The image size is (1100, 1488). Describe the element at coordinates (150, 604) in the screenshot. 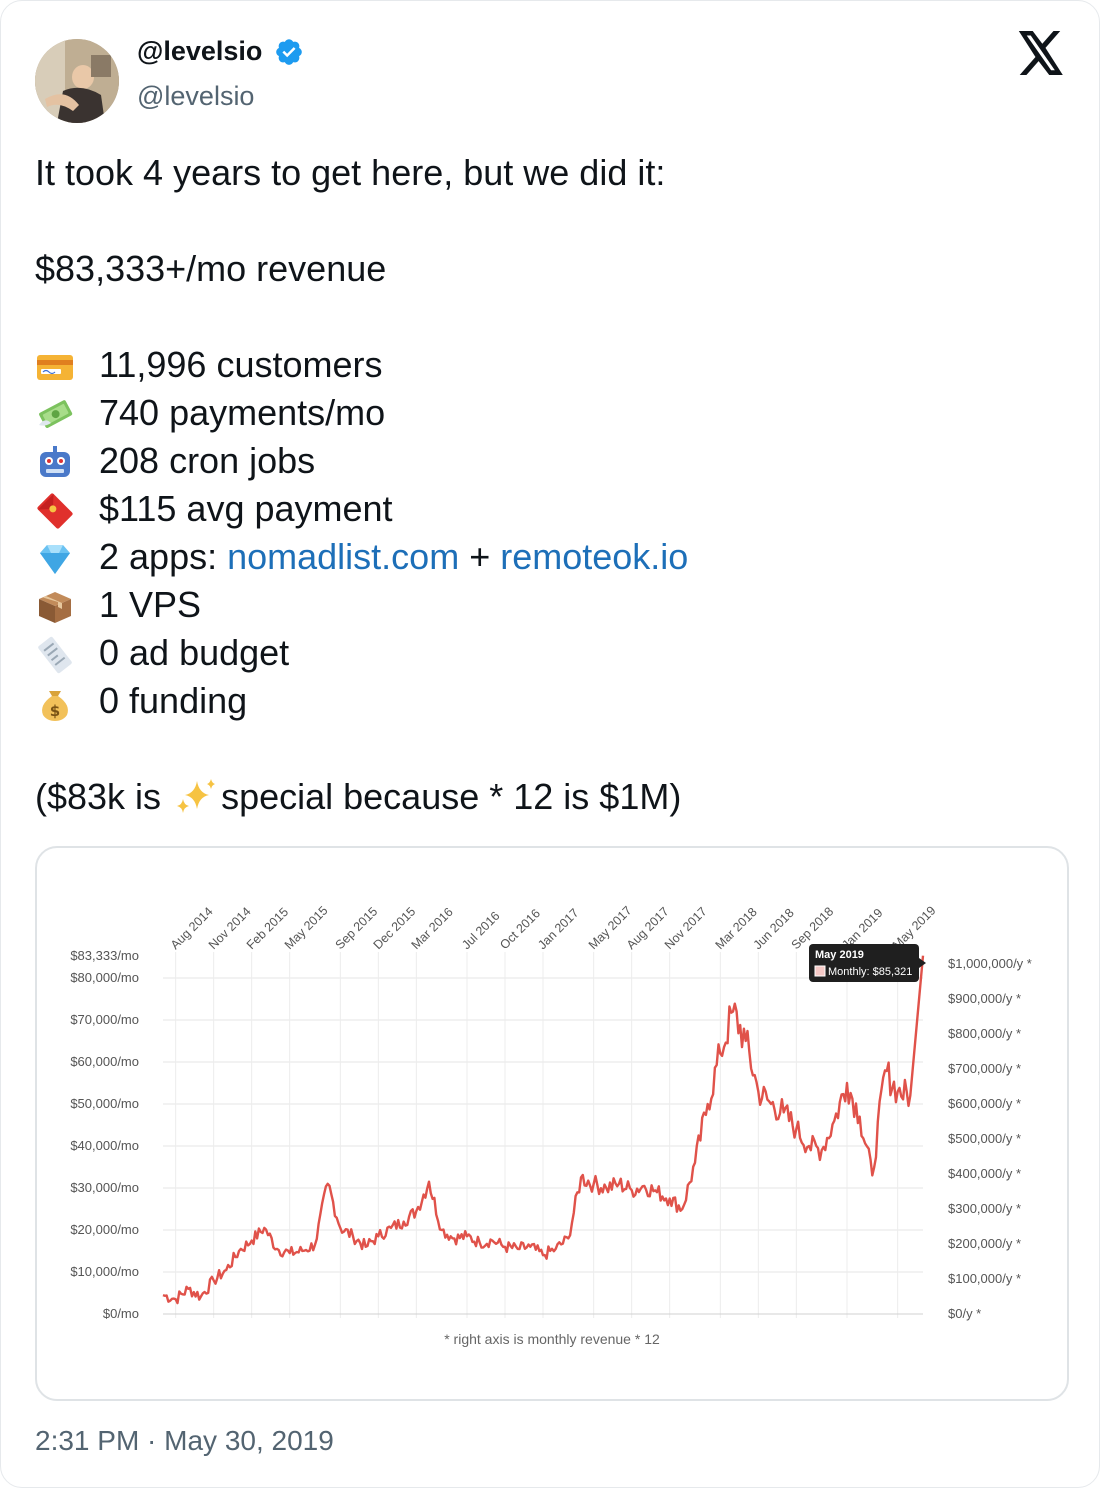

I see `stat-text: 1 VPS` at that location.